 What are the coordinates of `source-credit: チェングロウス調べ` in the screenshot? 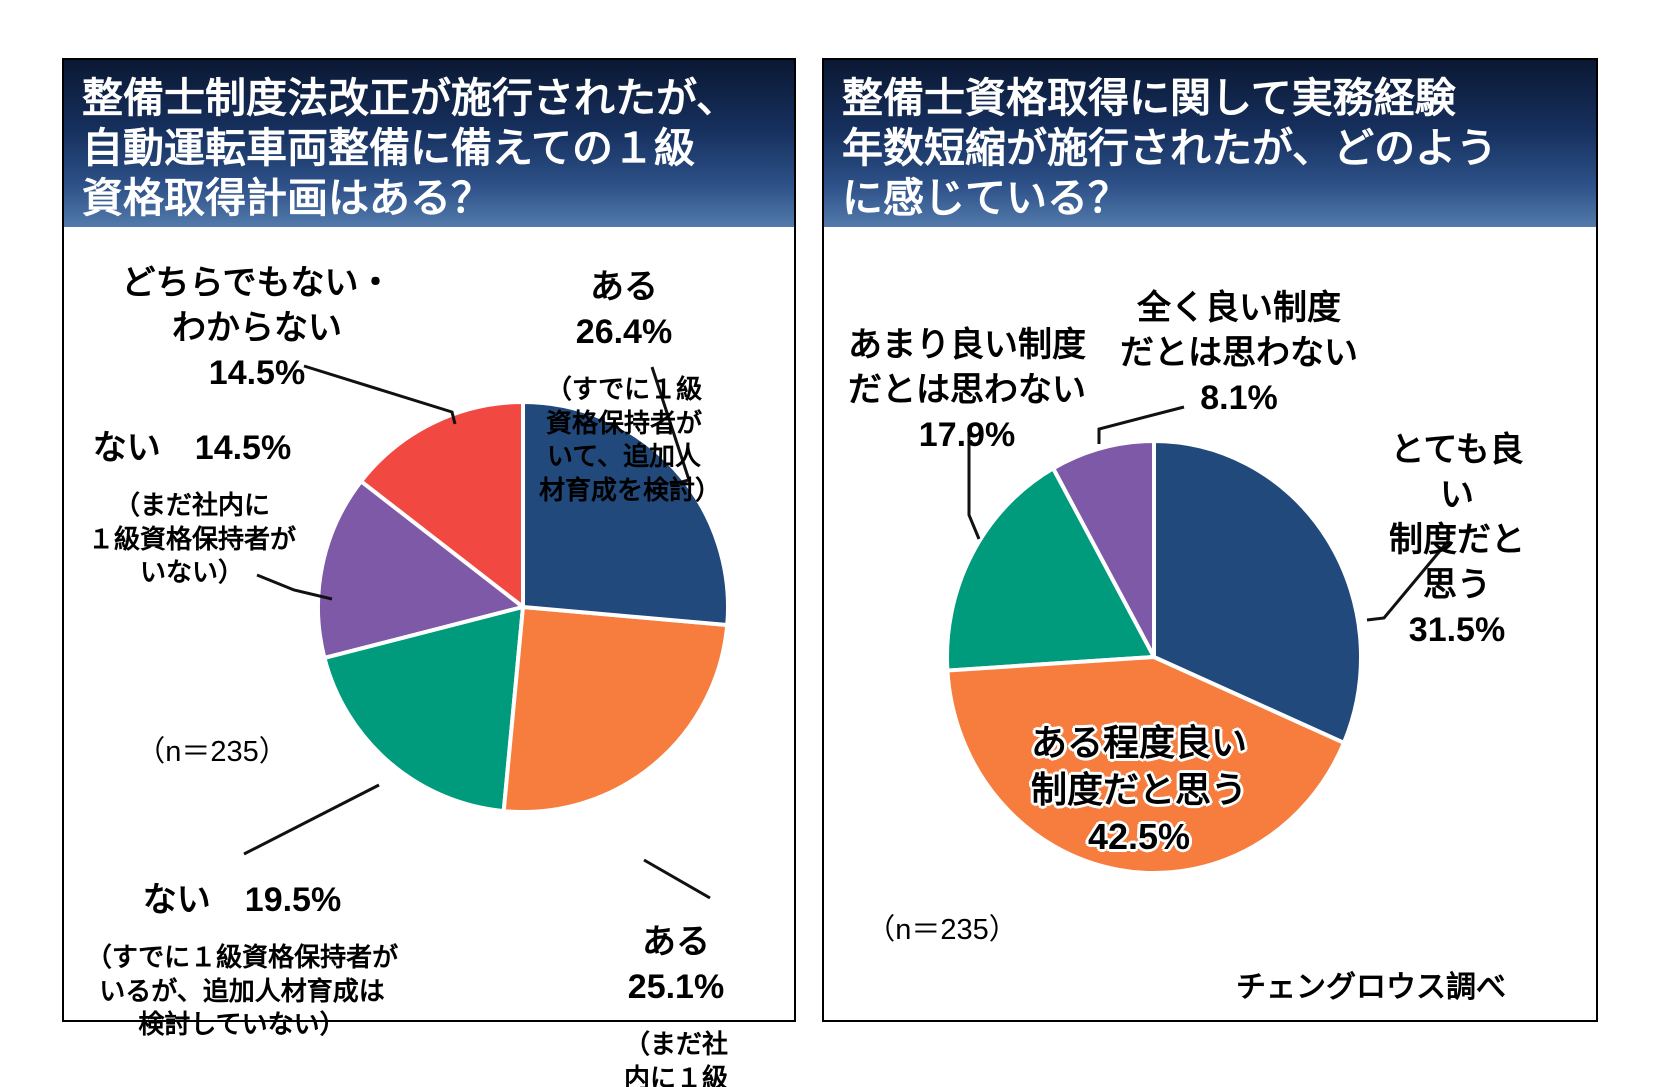 It's located at (1371, 987).